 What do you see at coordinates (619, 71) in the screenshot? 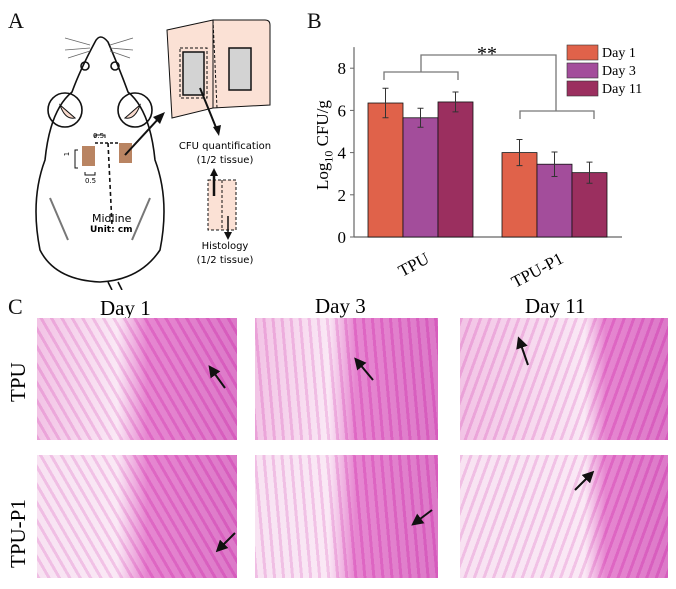
I see `legend-label: Day 3` at bounding box center [619, 71].